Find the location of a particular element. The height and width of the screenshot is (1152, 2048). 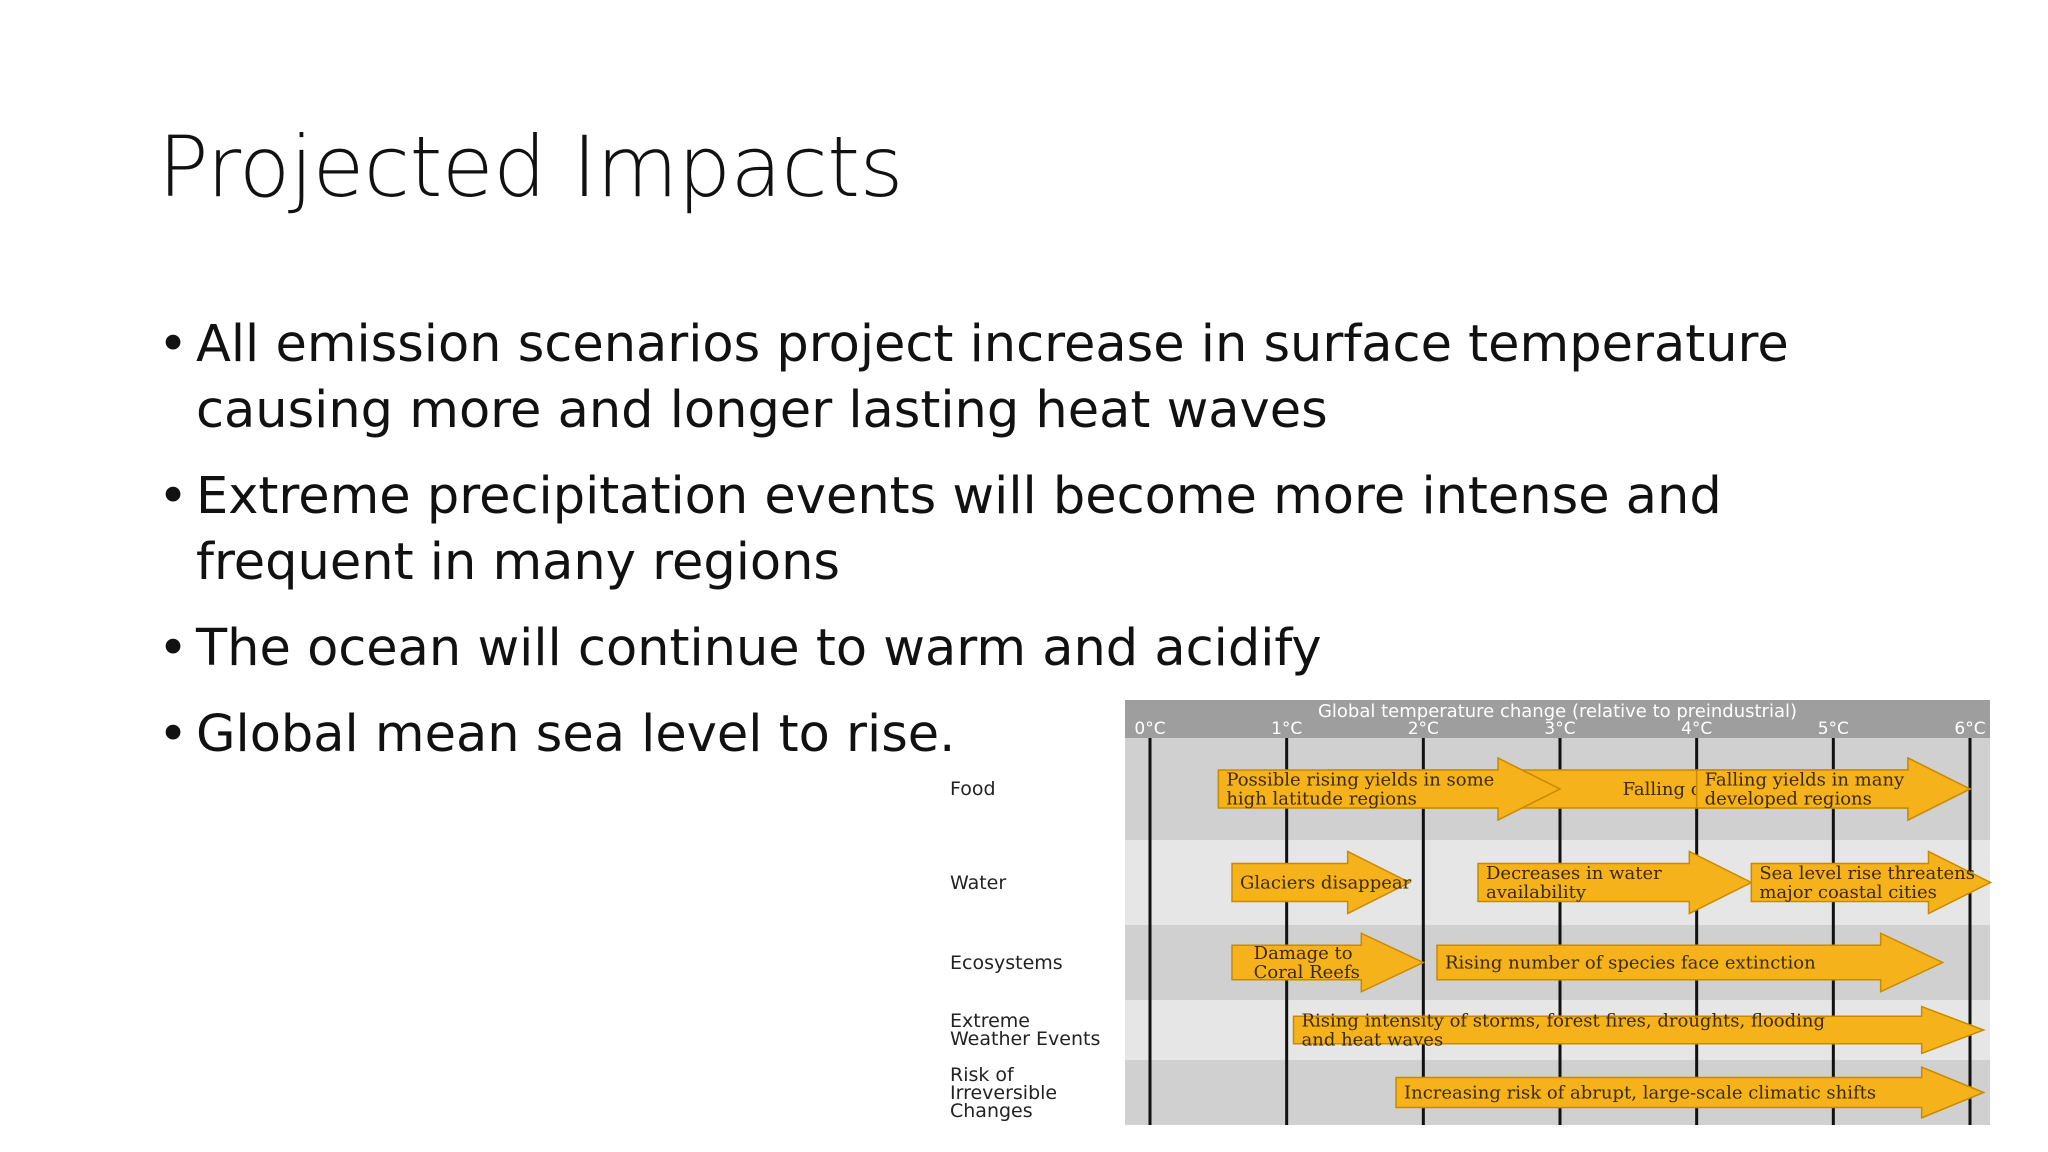

figure-row-label: Extreme is located at coordinates (990, 1021).